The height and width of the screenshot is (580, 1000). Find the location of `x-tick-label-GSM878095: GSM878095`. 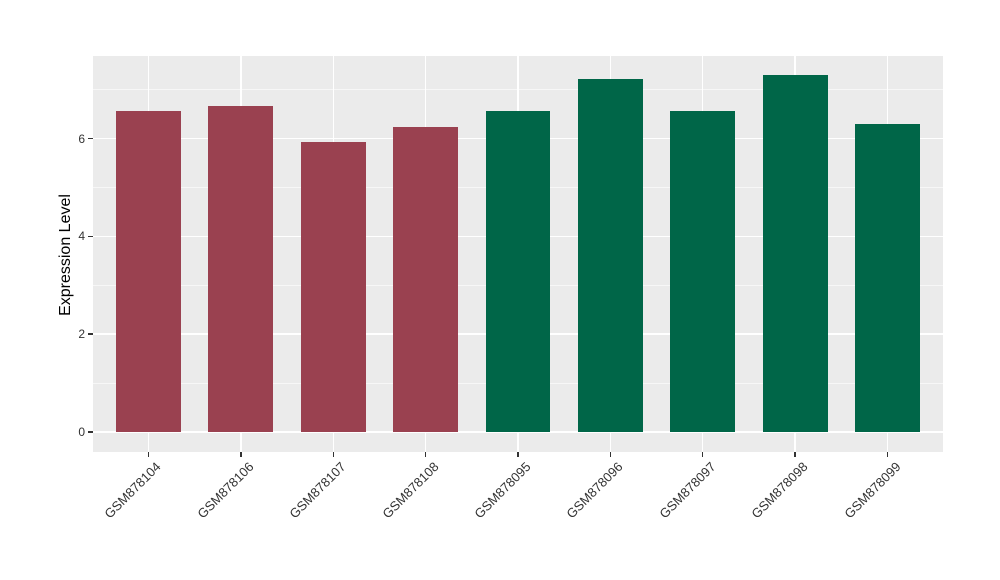

x-tick-label-GSM878095: GSM878095 is located at coordinates (502, 490).